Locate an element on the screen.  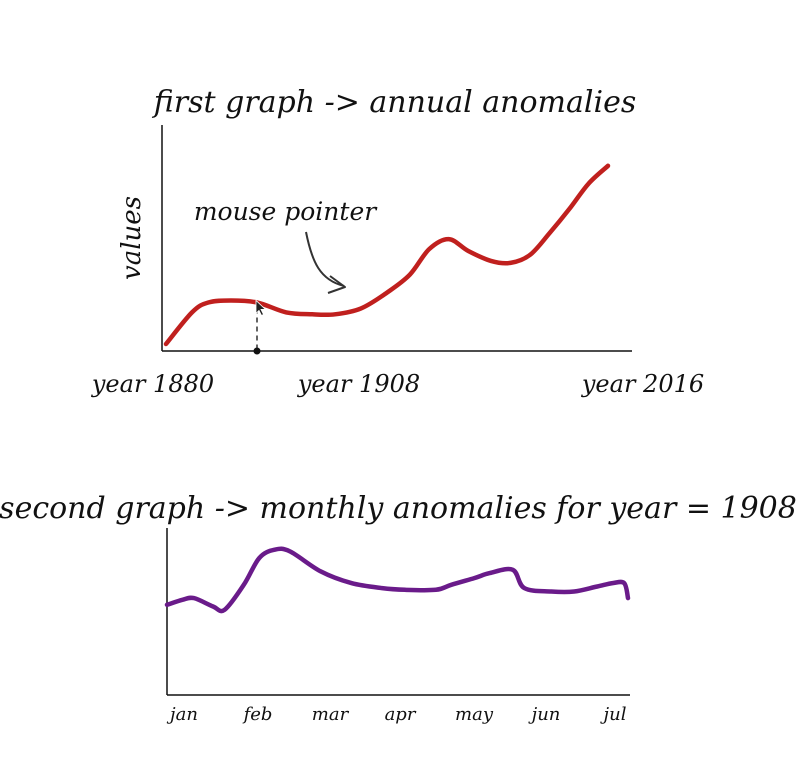
monthly-anomalies-series-line is located at coordinates (397, 580).